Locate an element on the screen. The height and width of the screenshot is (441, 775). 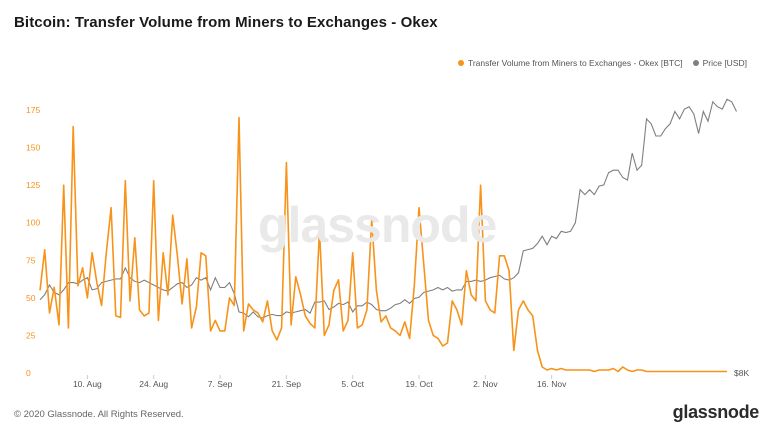
y-tick-label: 175 is located at coordinates (33, 110).